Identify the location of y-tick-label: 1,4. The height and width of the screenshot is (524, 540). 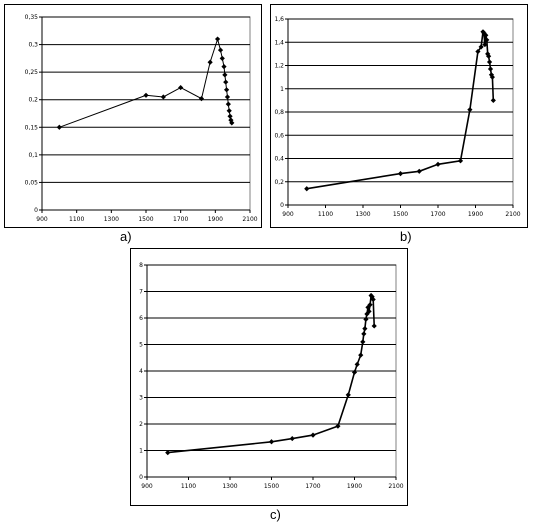
(279, 42).